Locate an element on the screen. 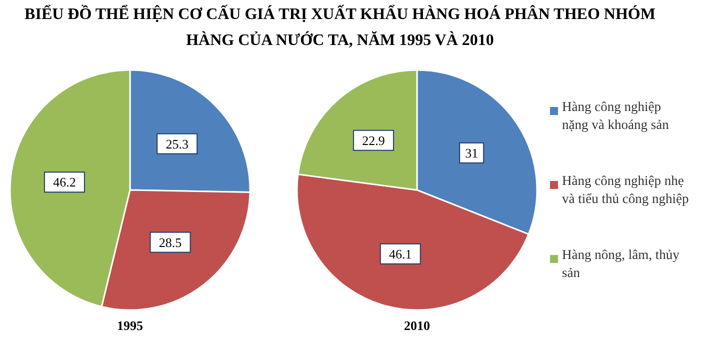 This screenshot has width=704, height=340. data-label: 31 is located at coordinates (471, 152).